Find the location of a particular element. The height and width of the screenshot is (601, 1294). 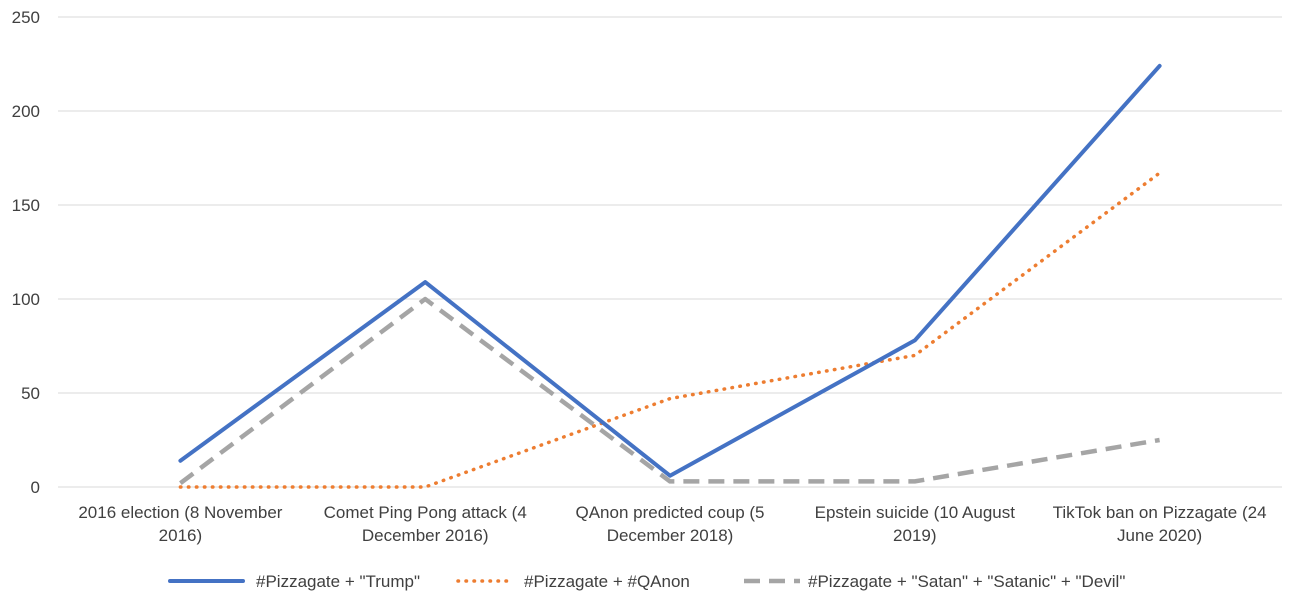

y-tick-label: 50 is located at coordinates (30, 393).